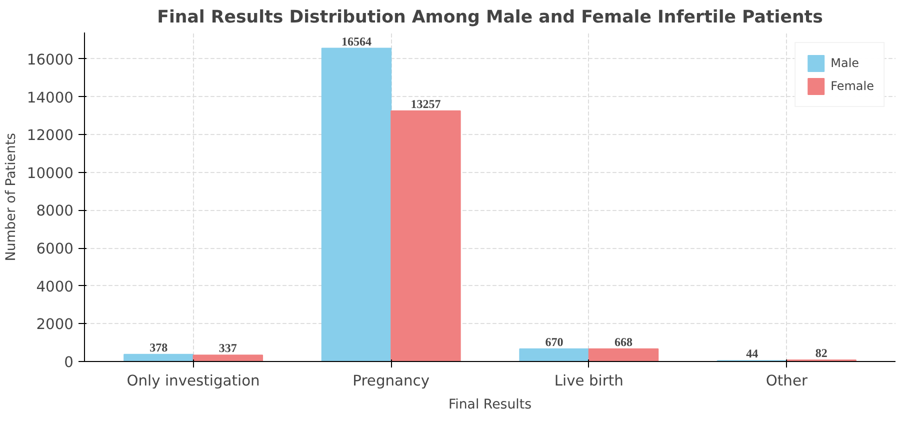  I want to click on data-label: 13257, so click(425, 103).